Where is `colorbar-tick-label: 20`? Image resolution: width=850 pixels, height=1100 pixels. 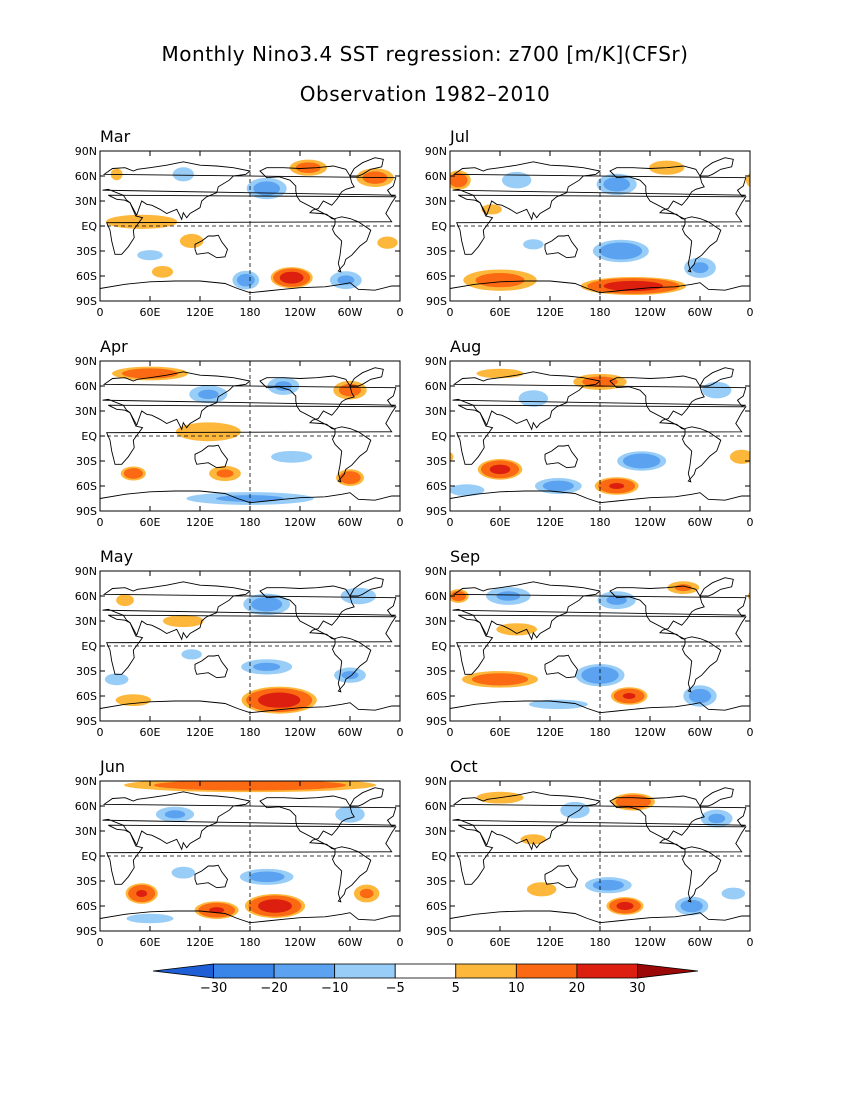
colorbar-tick-label: 20 is located at coordinates (577, 988).